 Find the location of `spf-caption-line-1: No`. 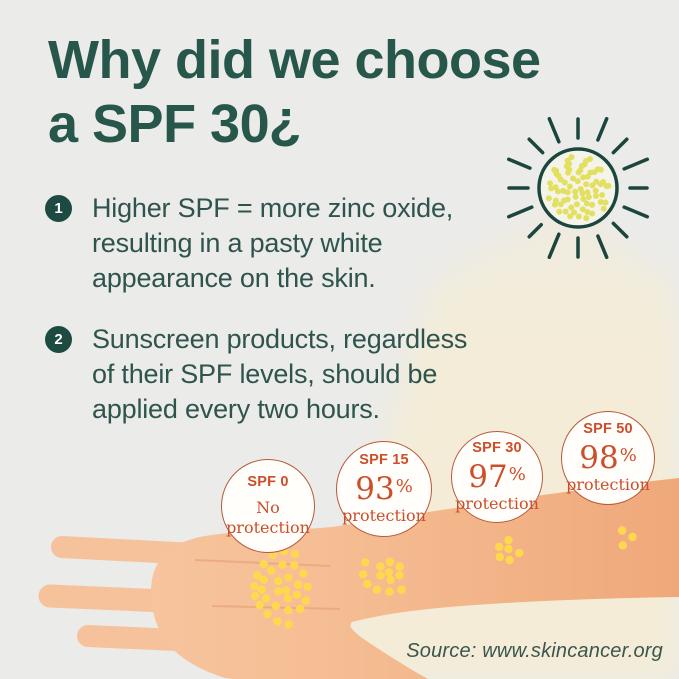

spf-caption-line-1: No is located at coordinates (268, 507).